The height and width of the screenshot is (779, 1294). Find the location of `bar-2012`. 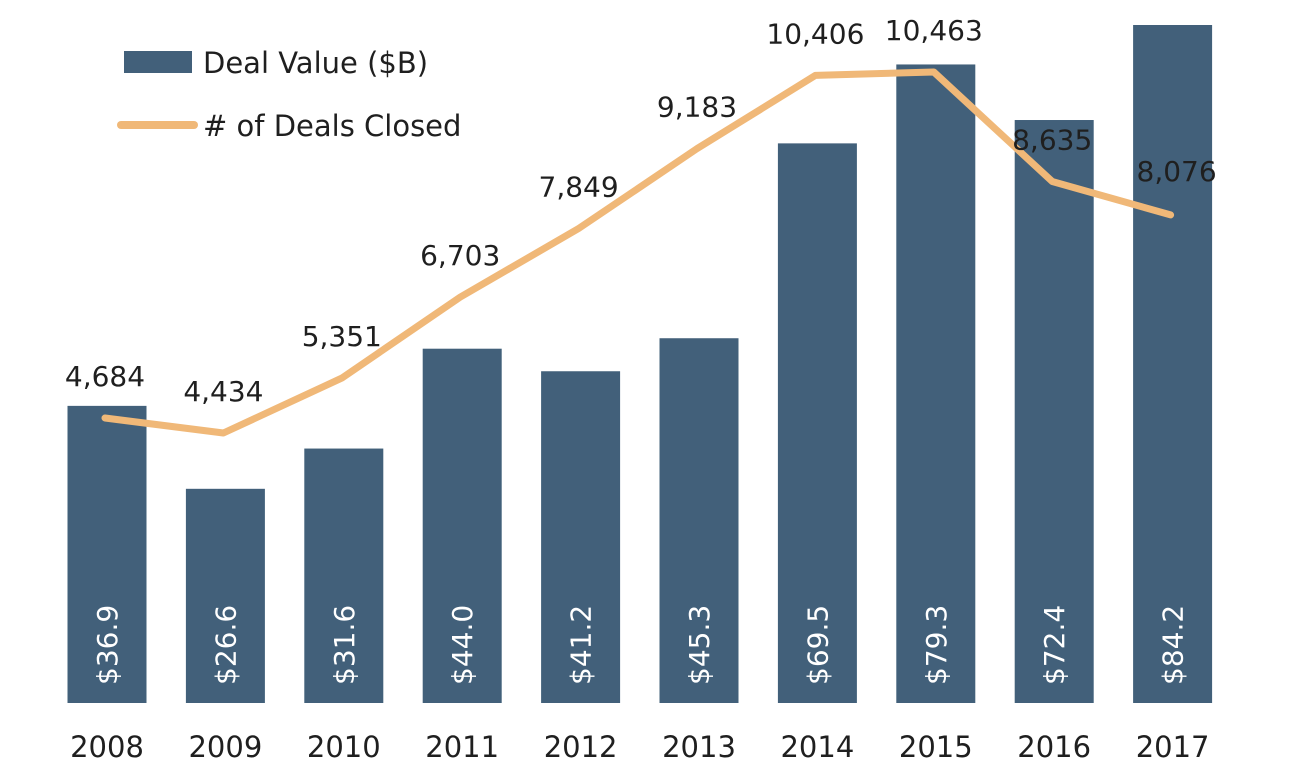

bar-2012 is located at coordinates (581, 537).